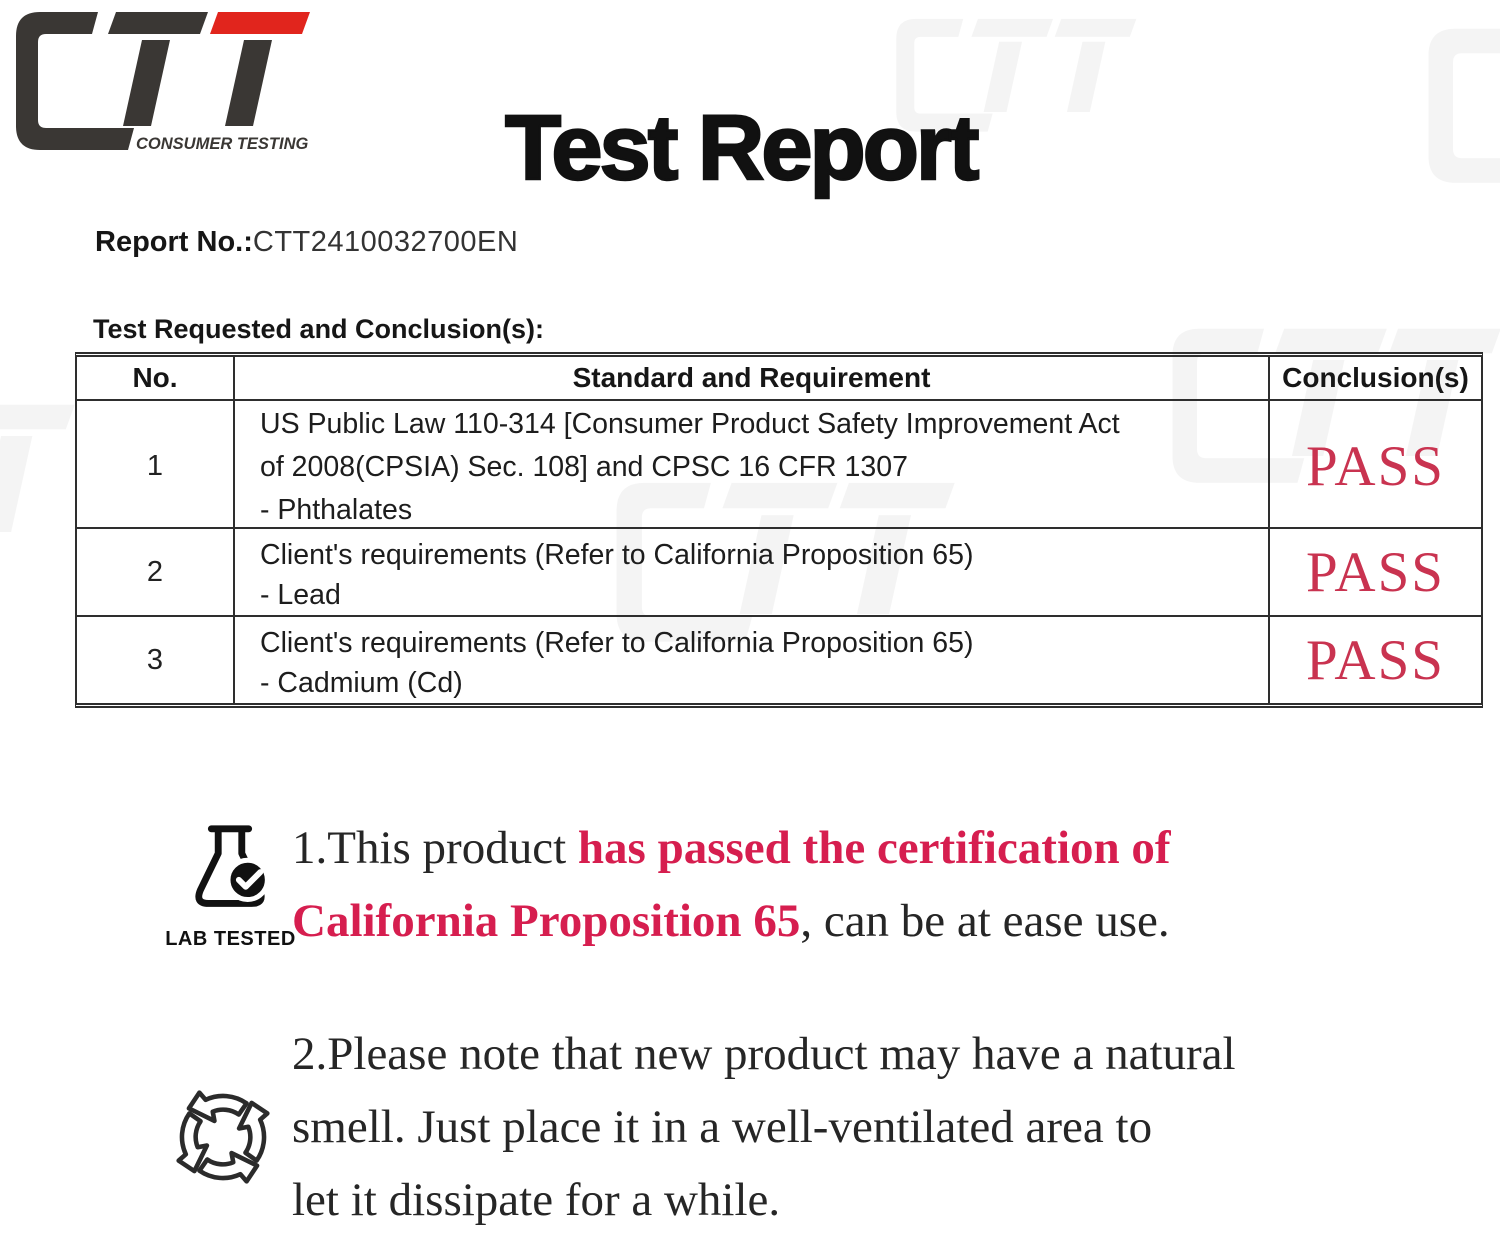 The width and height of the screenshot is (1500, 1237). I want to click on note-1-highlight: has passed the certification of, so click(874, 848).